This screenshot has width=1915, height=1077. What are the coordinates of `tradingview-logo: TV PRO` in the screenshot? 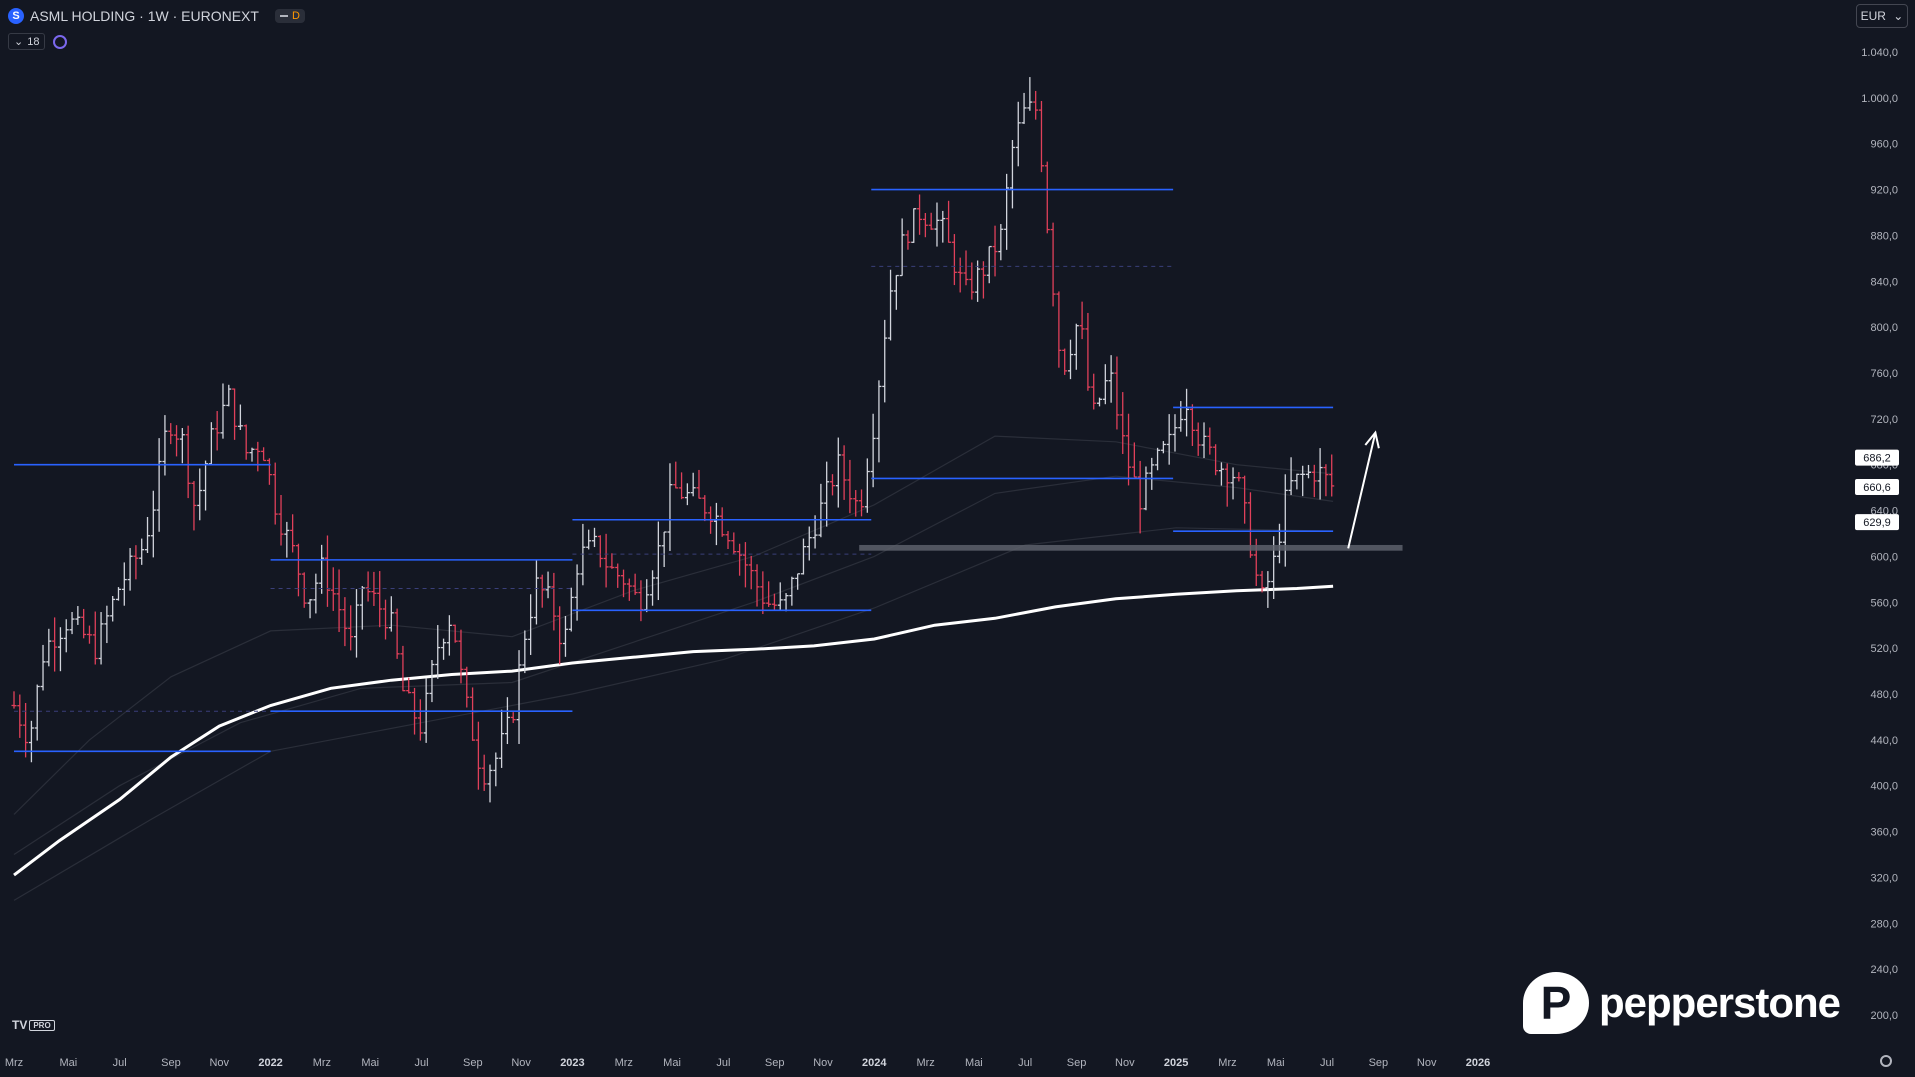 It's located at (33, 1025).